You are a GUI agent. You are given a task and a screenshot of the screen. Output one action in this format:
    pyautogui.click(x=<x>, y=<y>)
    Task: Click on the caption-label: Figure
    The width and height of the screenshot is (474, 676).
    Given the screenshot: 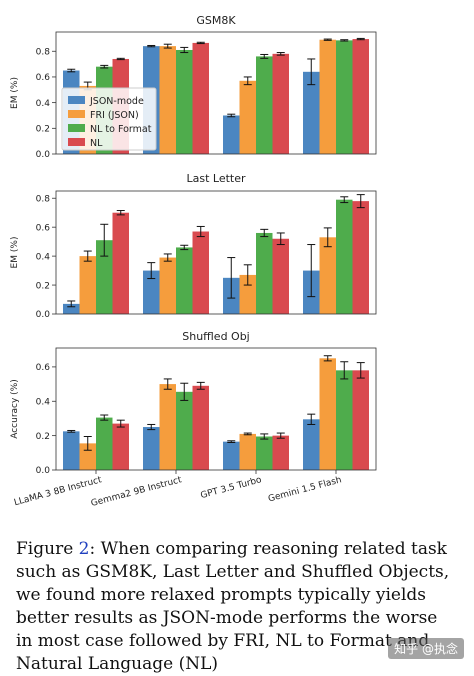 What is the action you would take?
    pyautogui.click(x=47, y=549)
    